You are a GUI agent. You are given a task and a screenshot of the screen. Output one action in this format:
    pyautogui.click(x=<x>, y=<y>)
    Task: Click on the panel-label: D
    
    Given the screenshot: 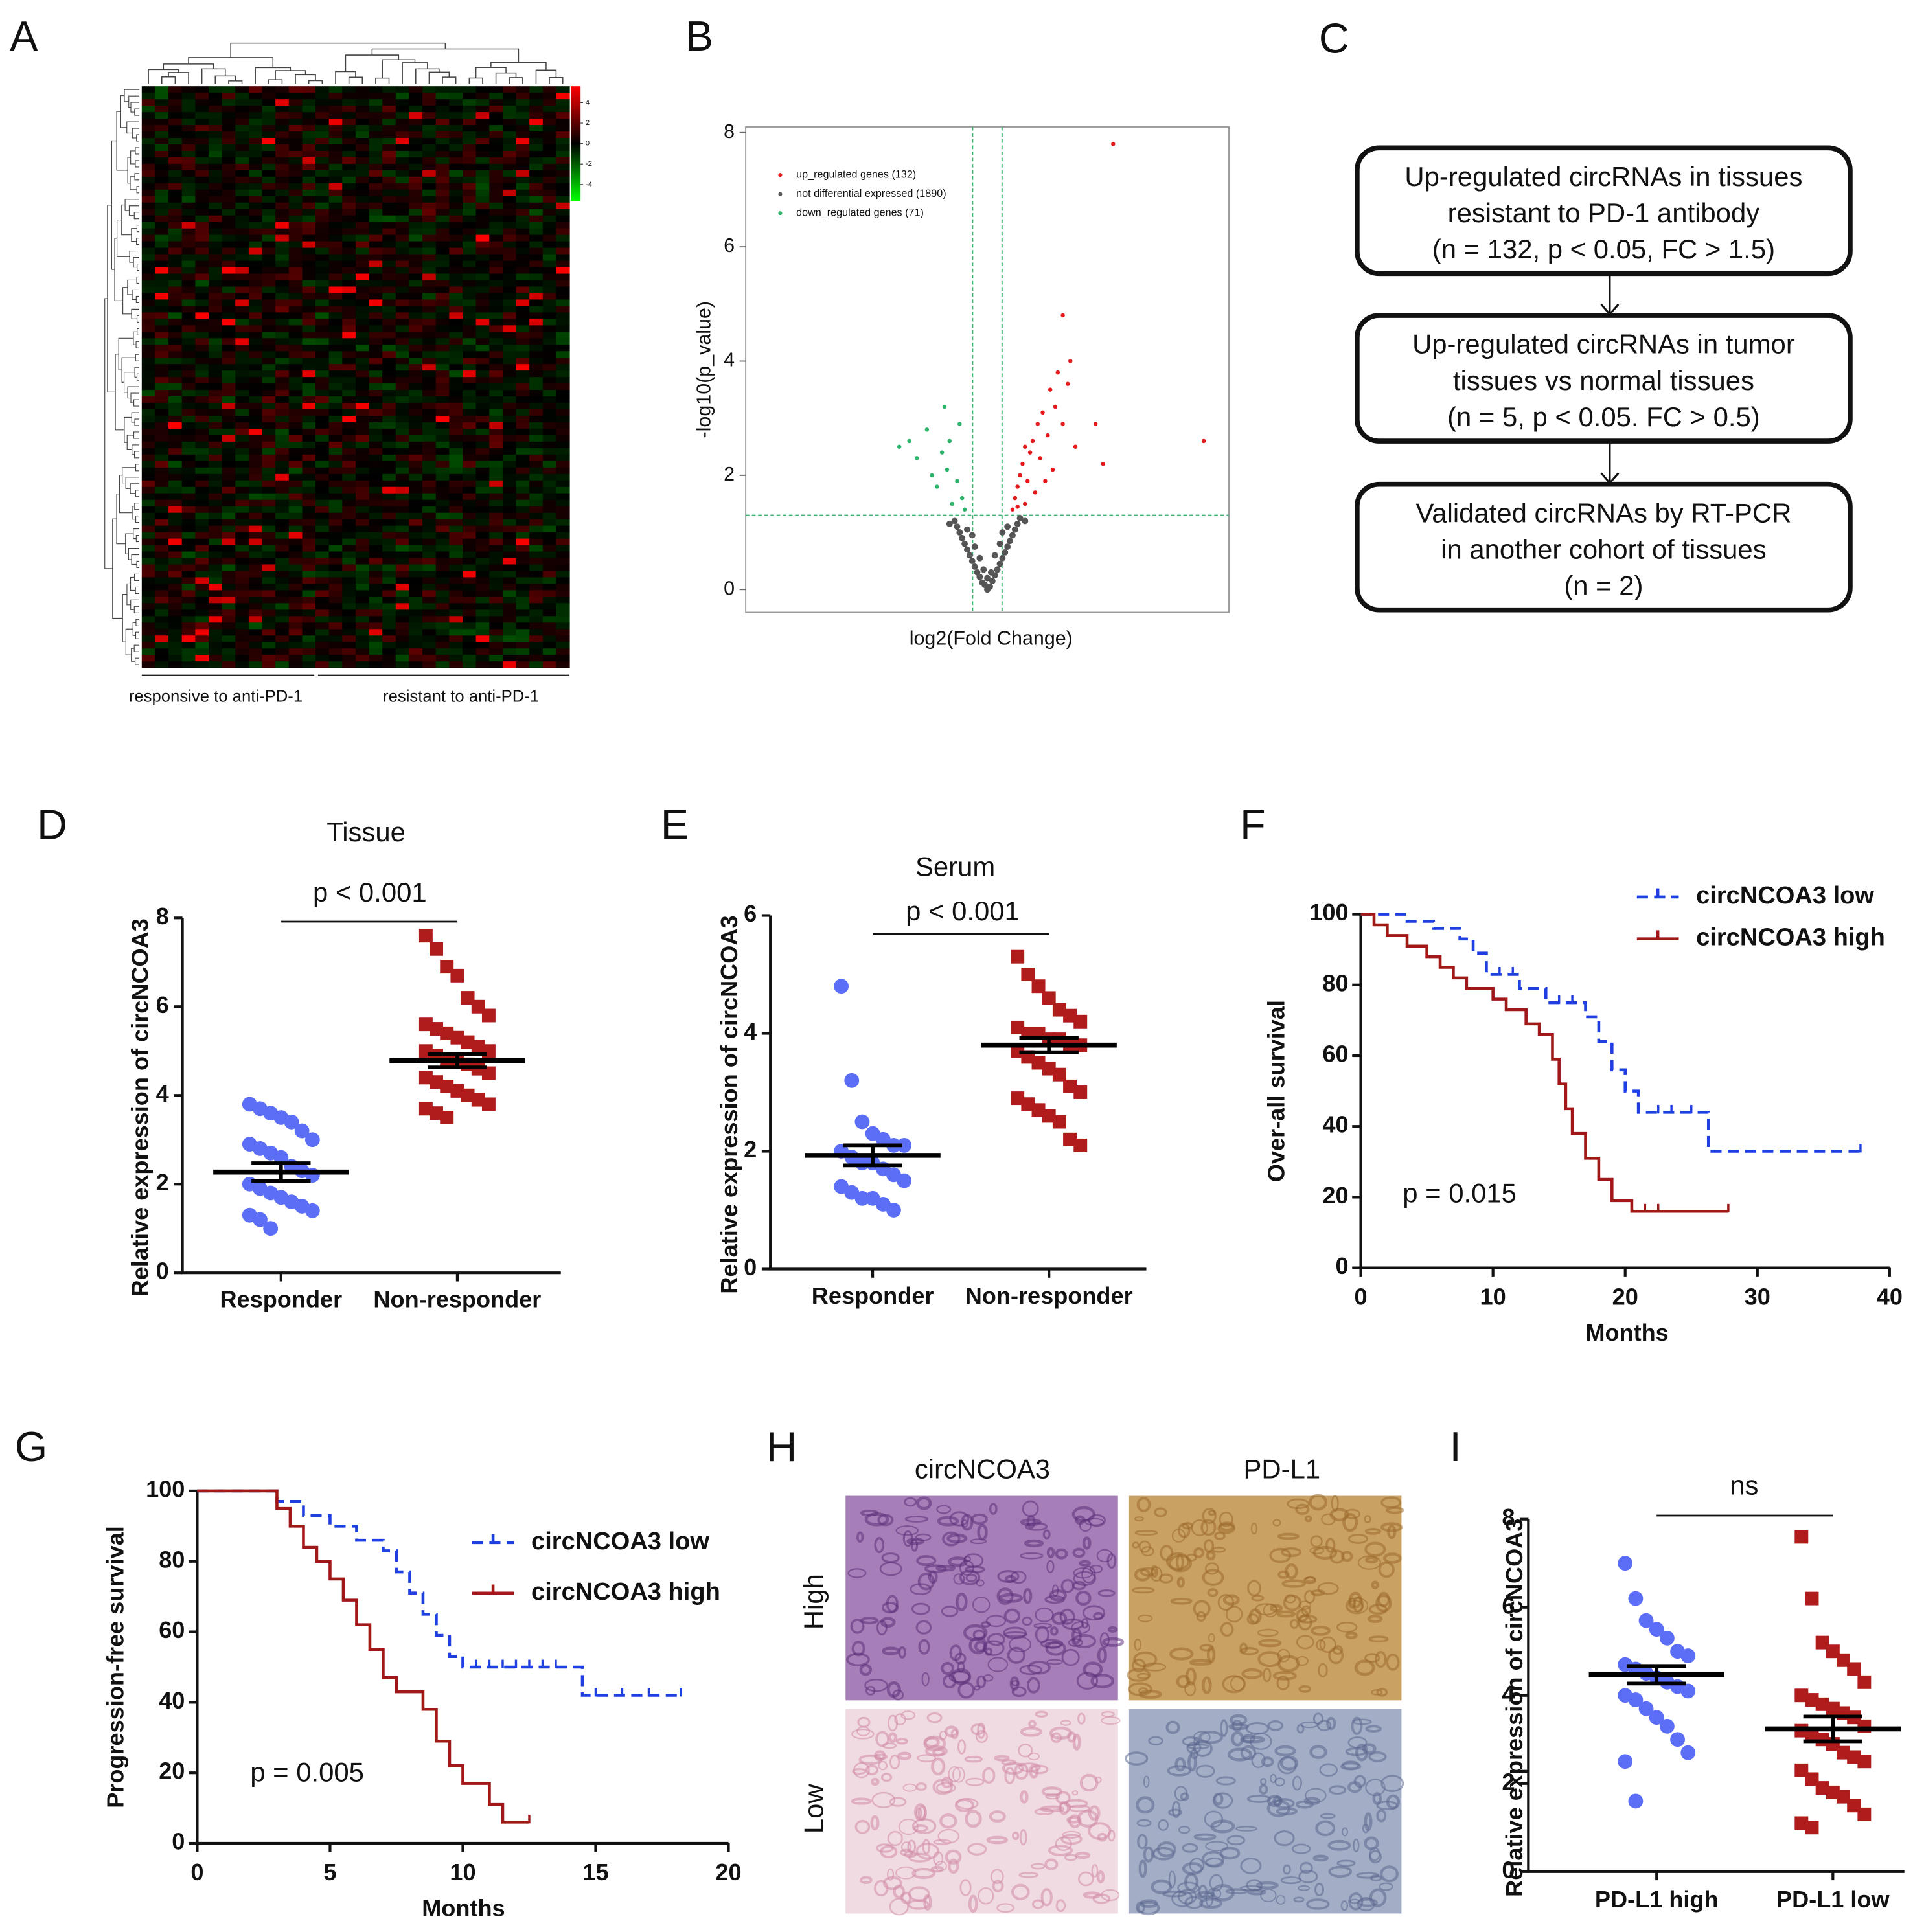 What is the action you would take?
    pyautogui.click(x=52, y=824)
    